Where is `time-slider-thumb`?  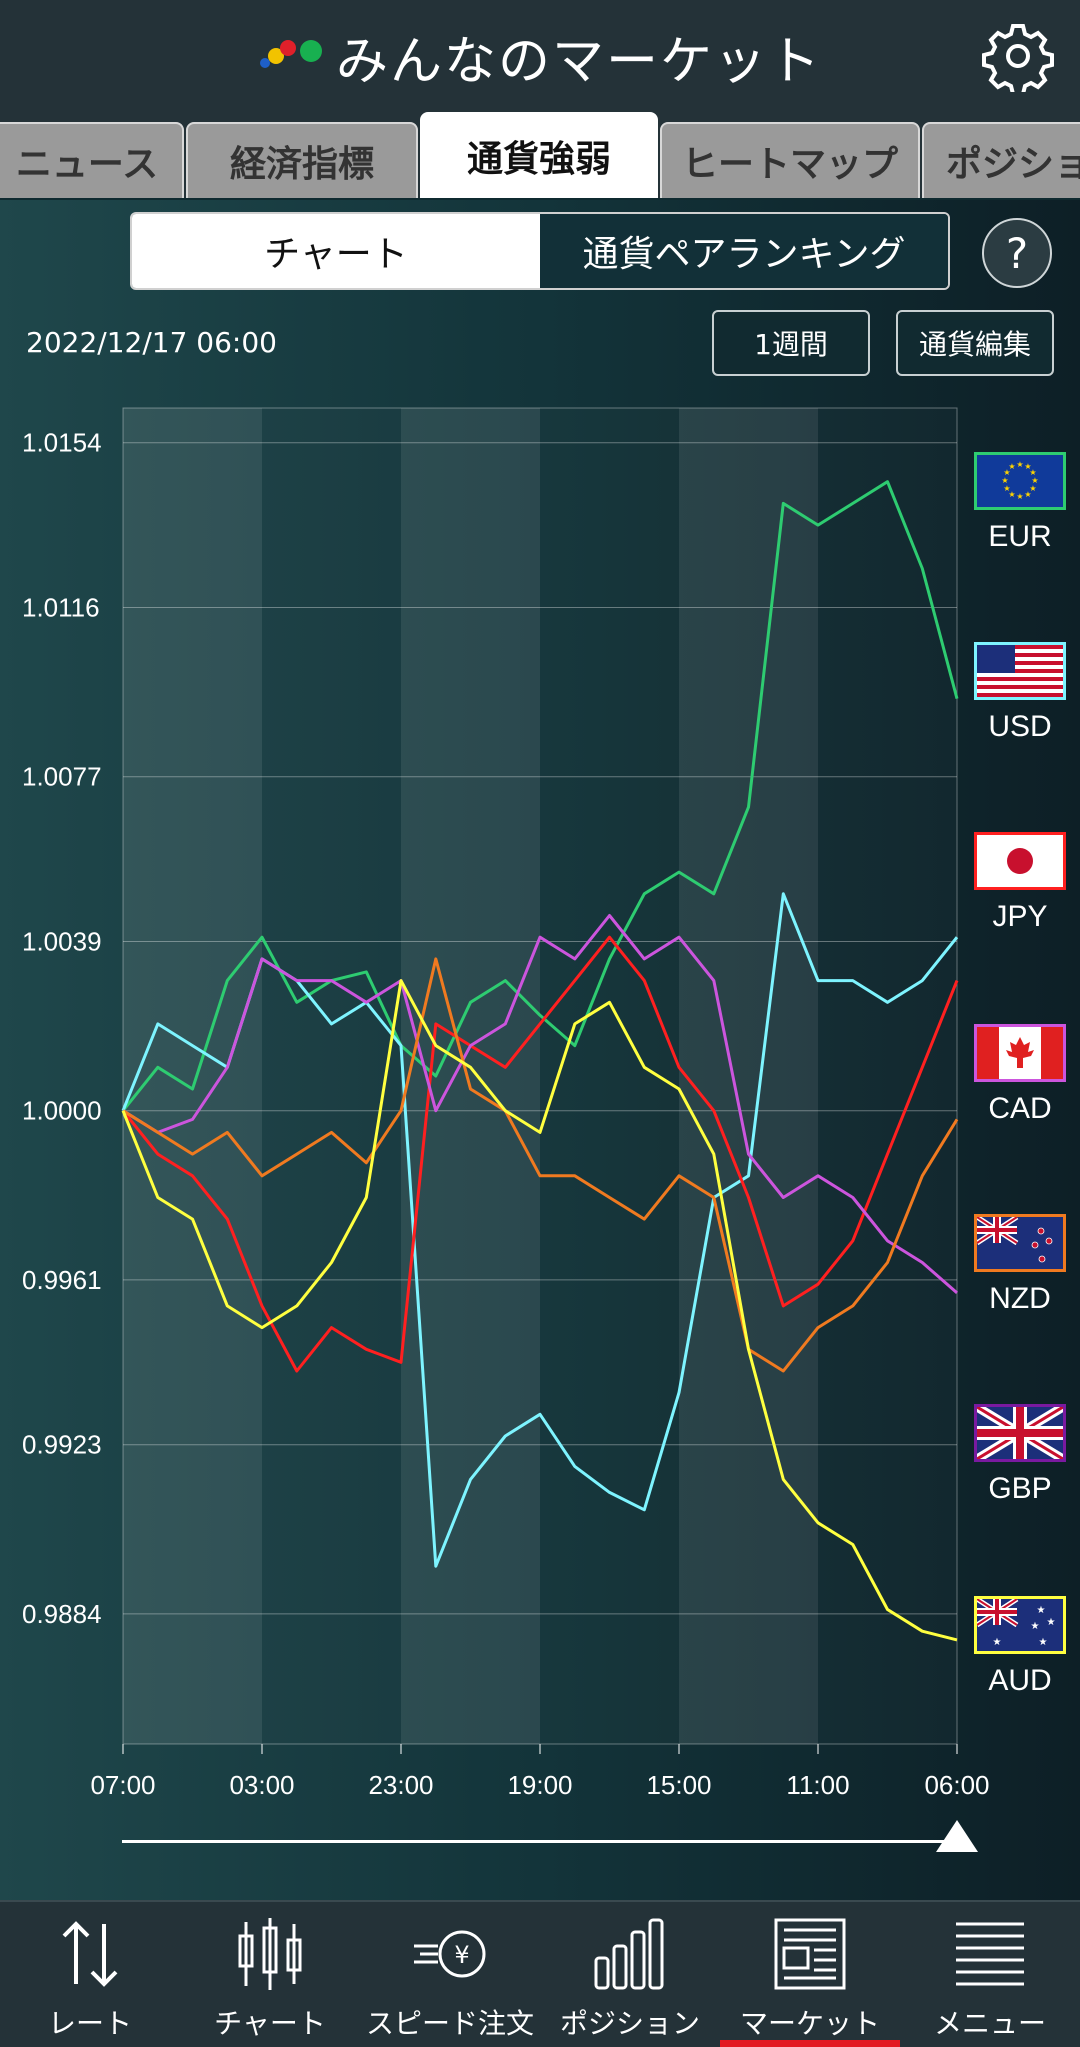
time-slider-thumb is located at coordinates (957, 1836).